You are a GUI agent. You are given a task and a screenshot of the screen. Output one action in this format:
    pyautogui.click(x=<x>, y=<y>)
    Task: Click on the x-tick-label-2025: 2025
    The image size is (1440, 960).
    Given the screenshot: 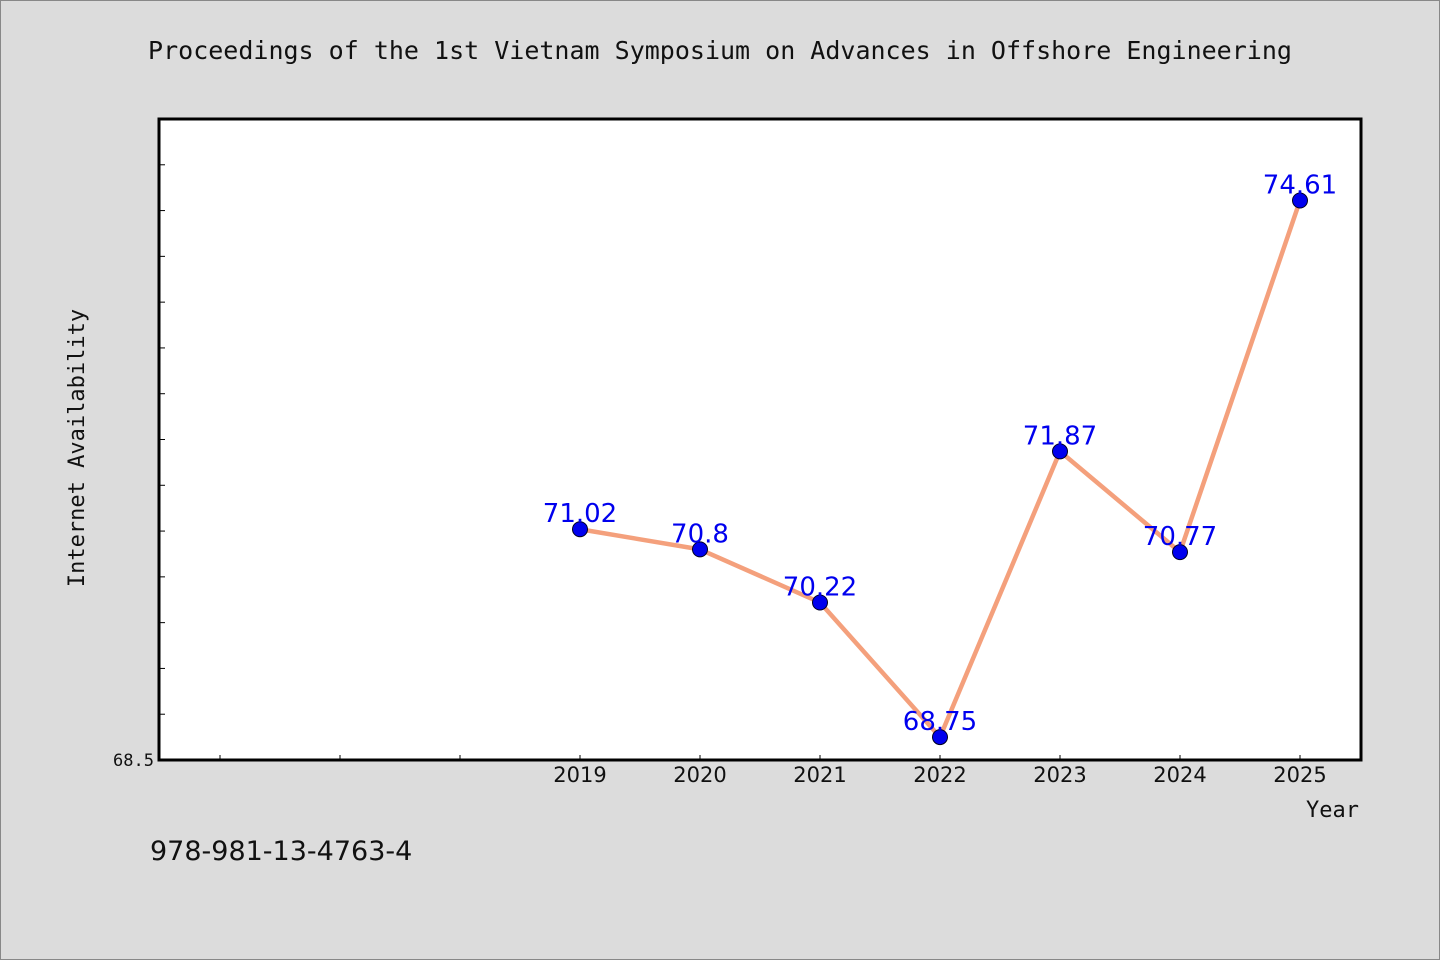 What is the action you would take?
    pyautogui.click(x=1299, y=775)
    